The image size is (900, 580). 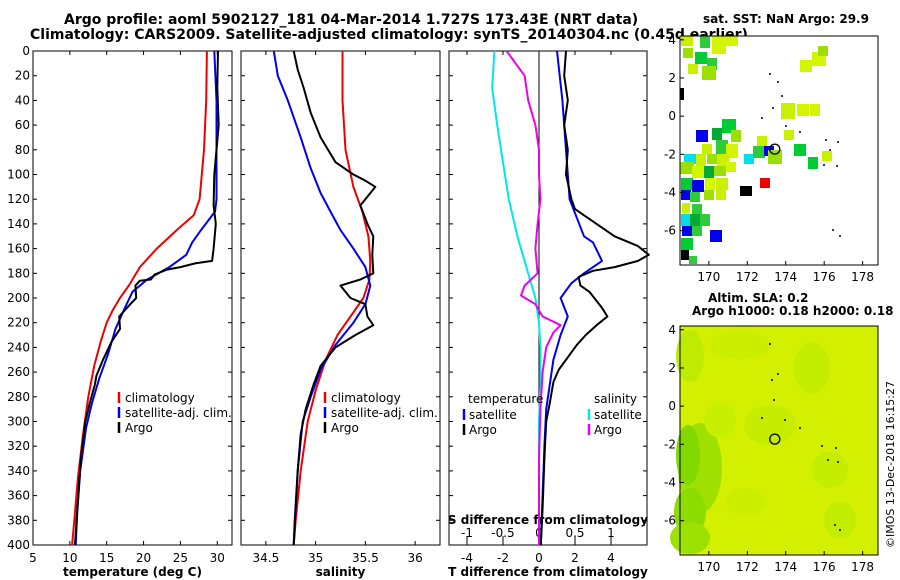 I want to click on salinity-legend-label: satellite-adj. clim., so click(x=384, y=413).